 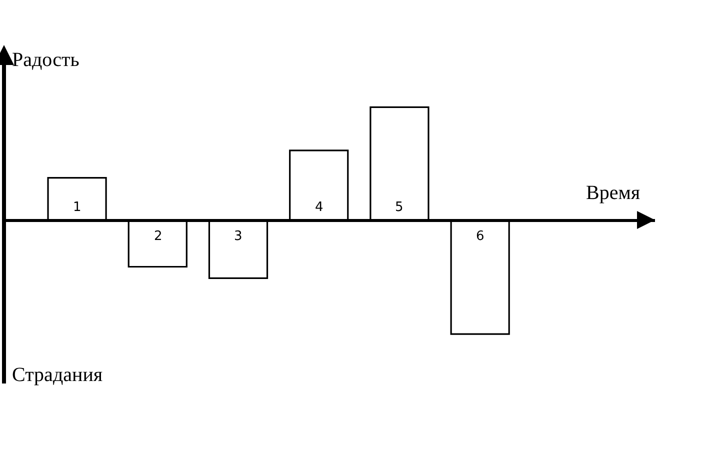 What do you see at coordinates (77, 207) in the screenshot?
I see `x-tick-label: 1` at bounding box center [77, 207].